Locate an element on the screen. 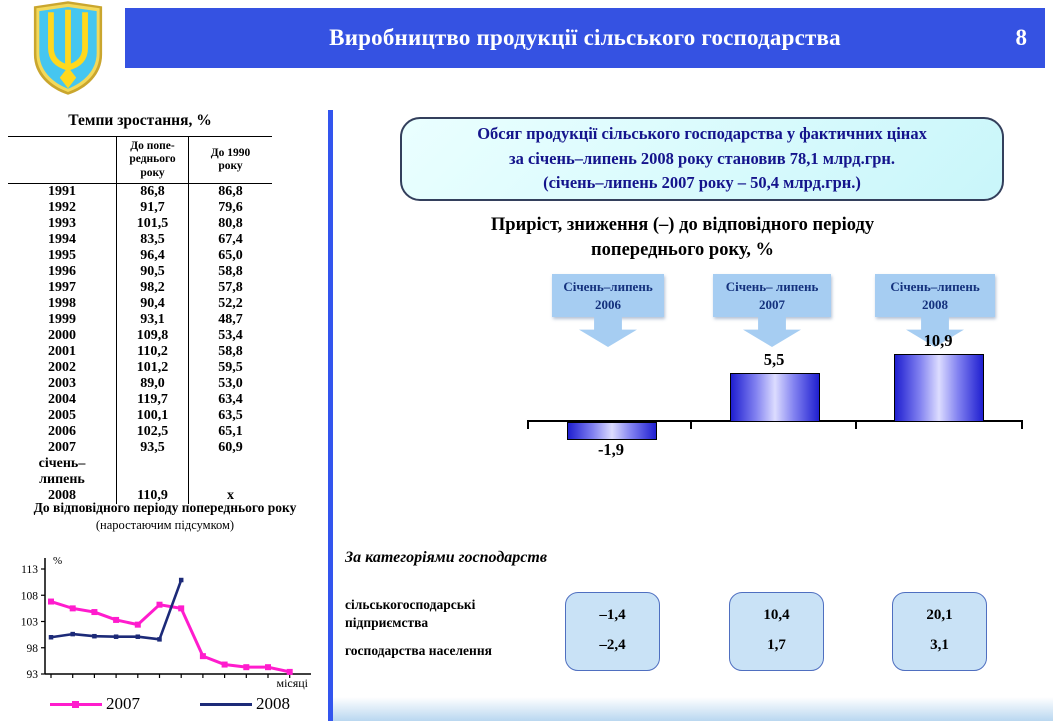 The height and width of the screenshot is (721, 1053). line-chart-legend: 2007 2008 is located at coordinates (170, 704).